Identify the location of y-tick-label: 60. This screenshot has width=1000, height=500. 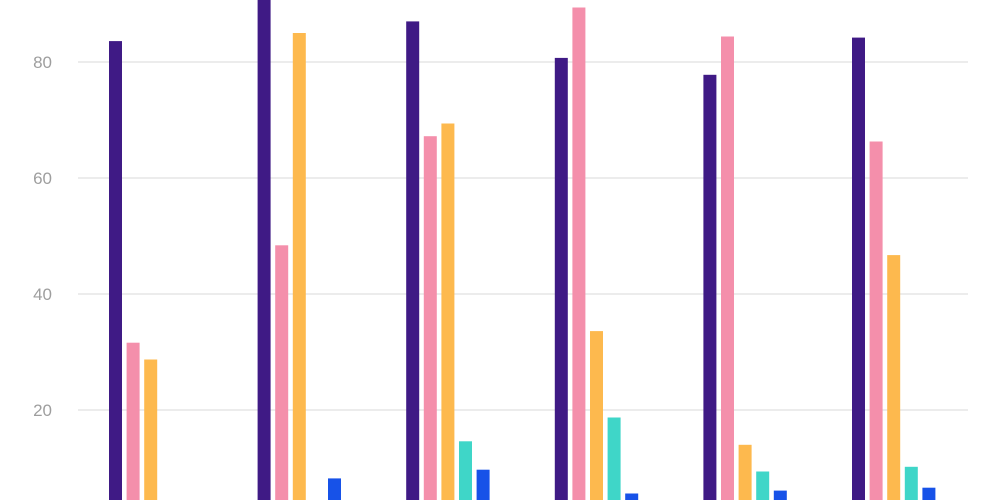
(42, 178).